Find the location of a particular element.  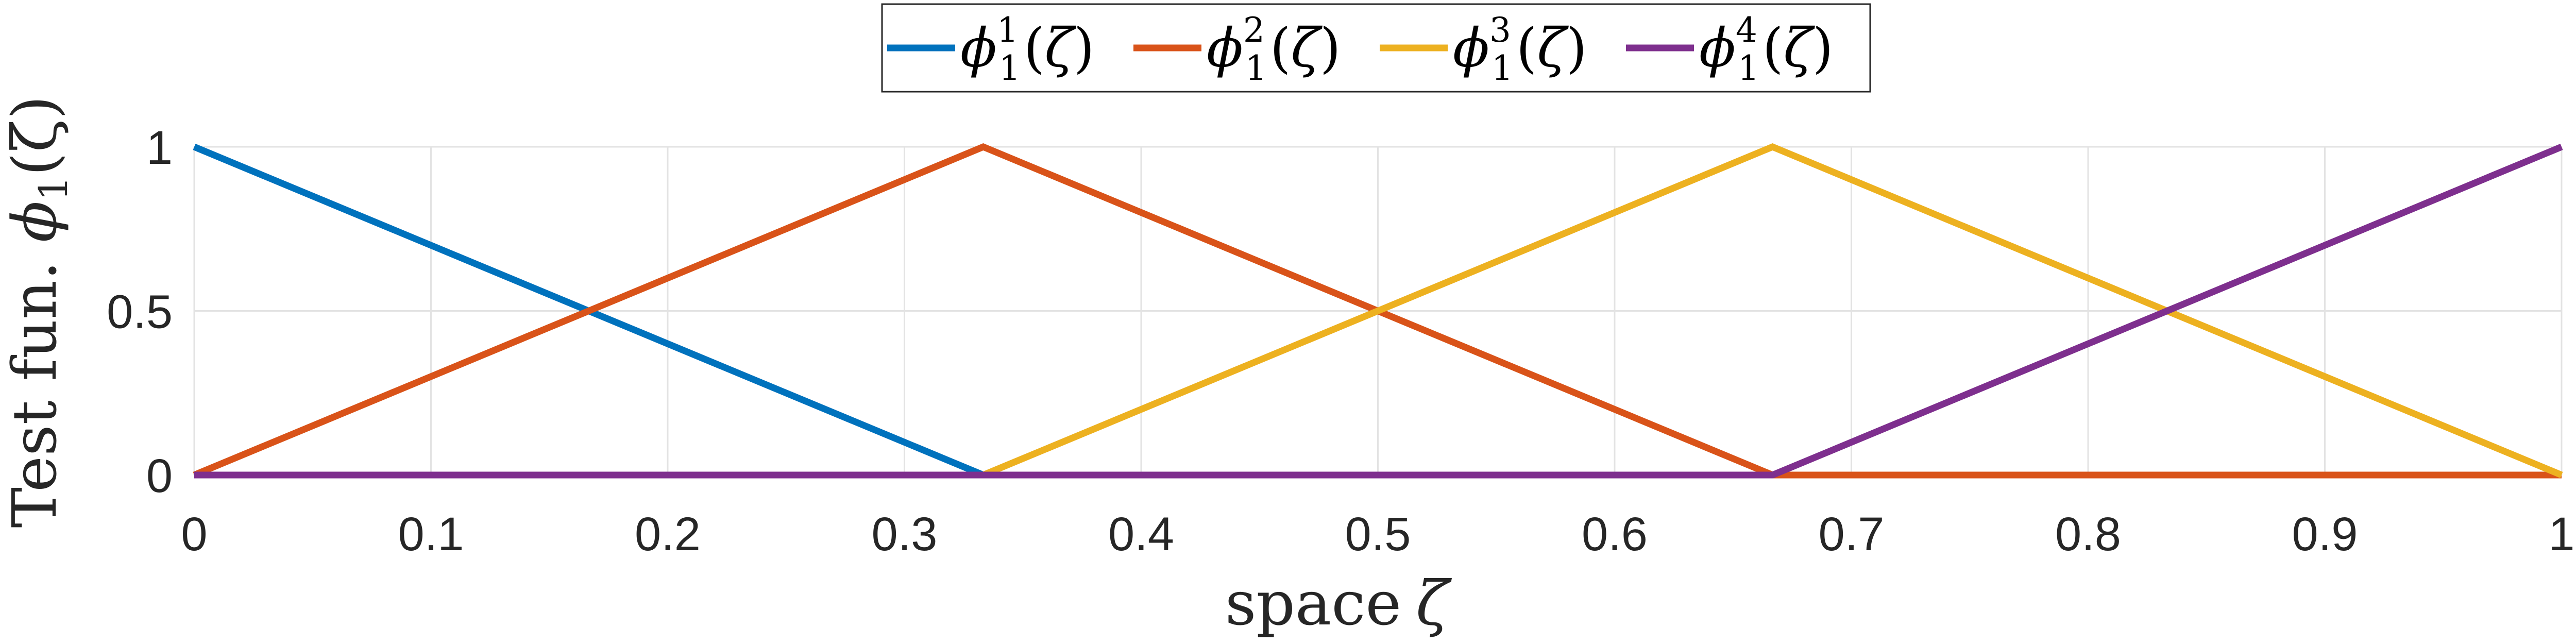

x-tick-label: 0.8 is located at coordinates (2088, 534).